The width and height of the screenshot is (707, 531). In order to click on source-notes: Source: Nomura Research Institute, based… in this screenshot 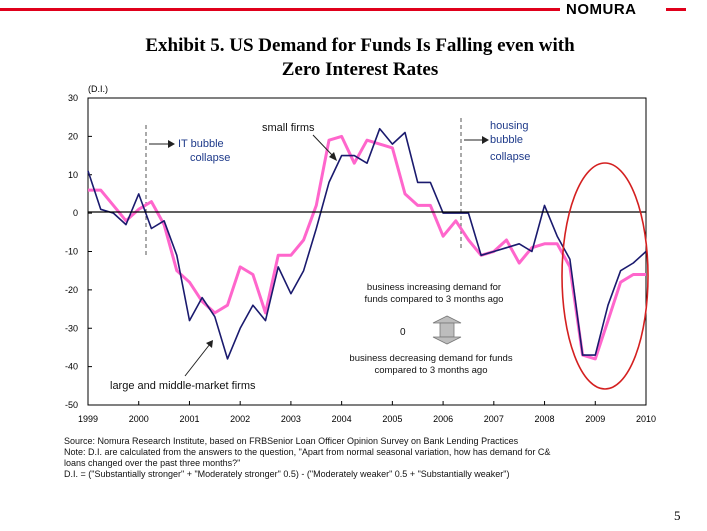, I will do `click(379, 458)`.